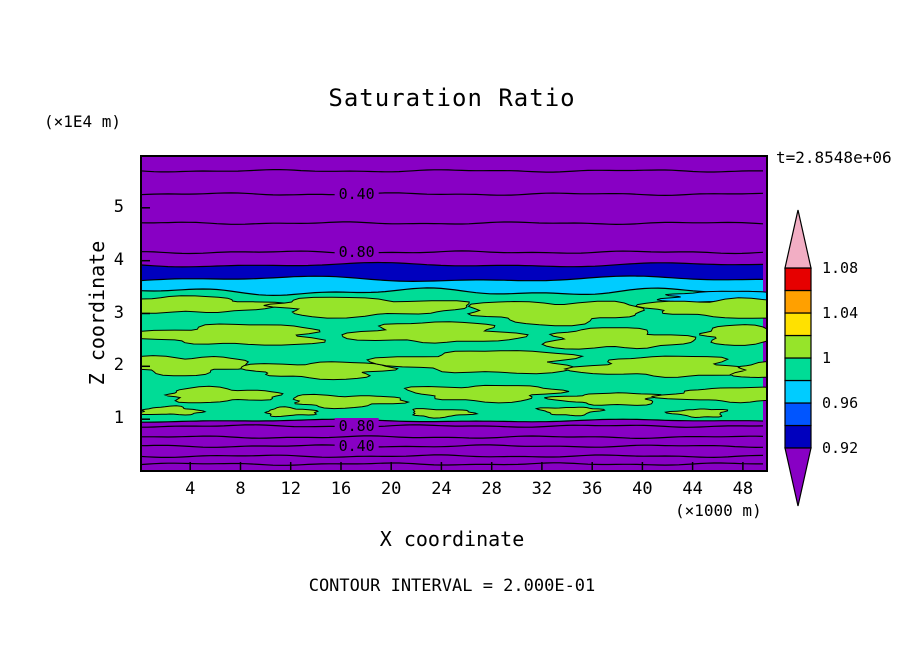  What do you see at coordinates (743, 489) in the screenshot?
I see `x-tick-label: 48` at bounding box center [743, 489].